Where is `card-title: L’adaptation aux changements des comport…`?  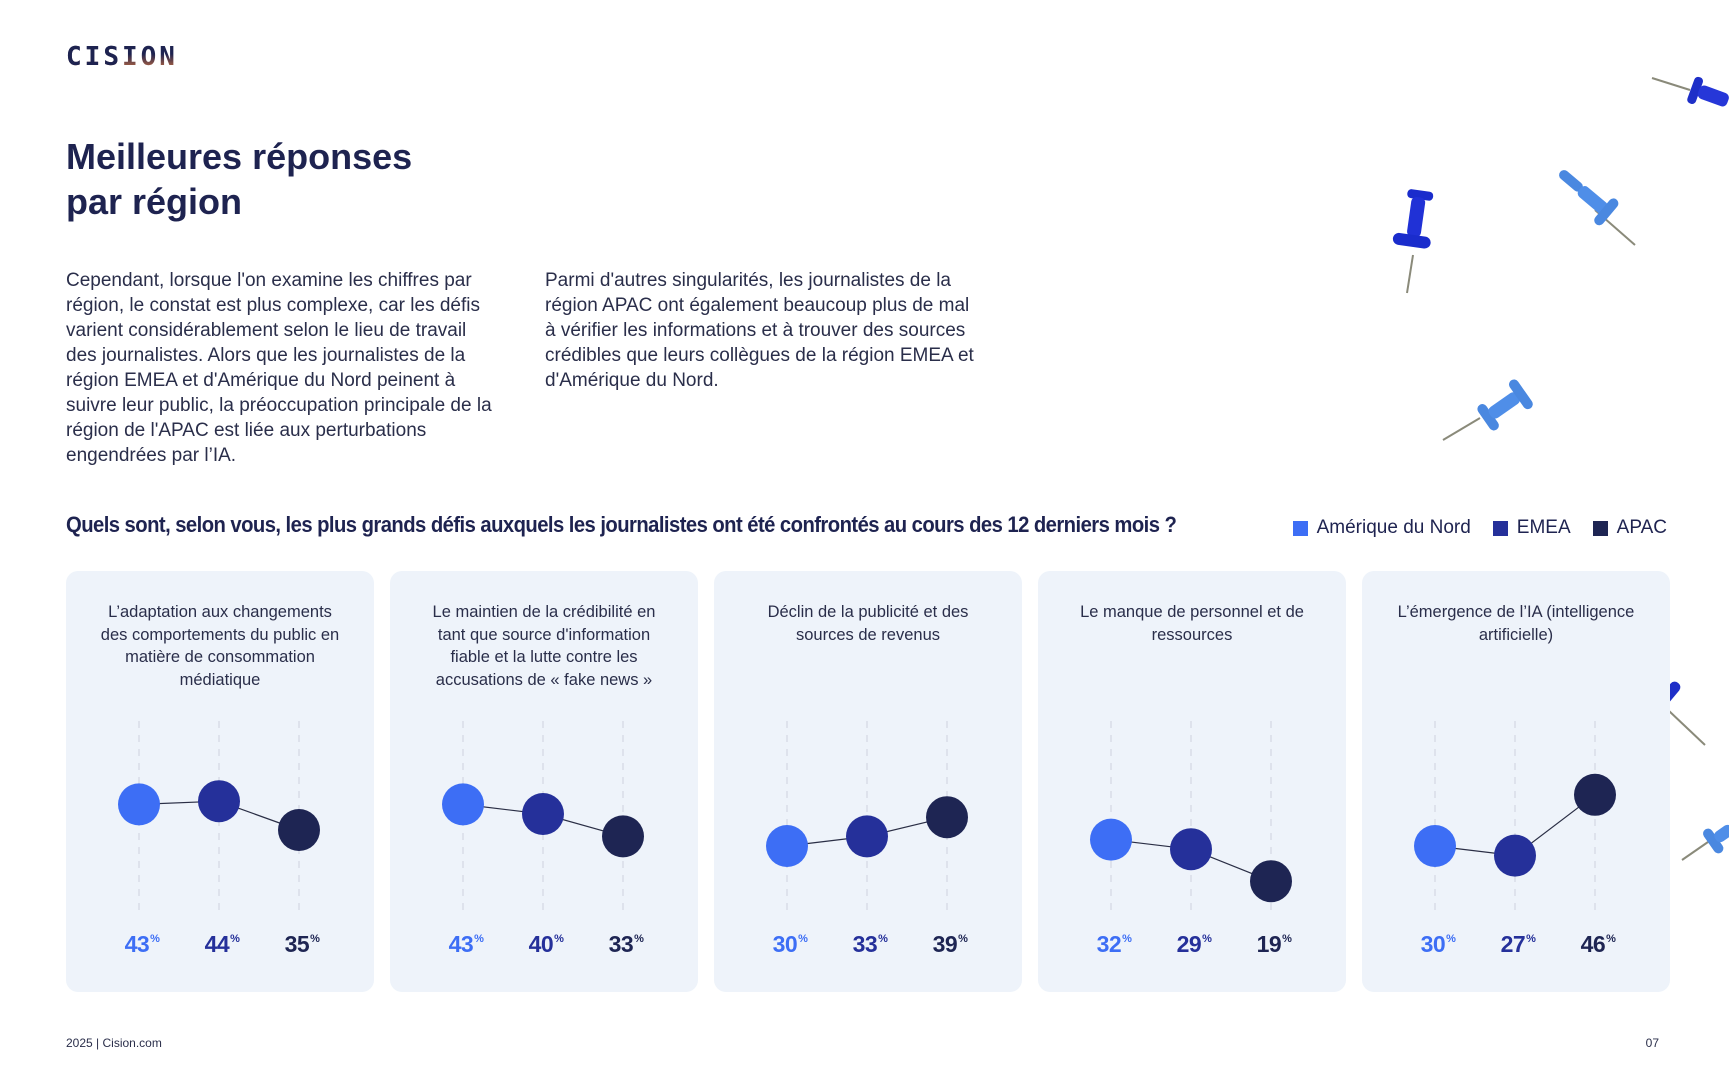
card-title: L’adaptation aux changements des comport… is located at coordinates (220, 646).